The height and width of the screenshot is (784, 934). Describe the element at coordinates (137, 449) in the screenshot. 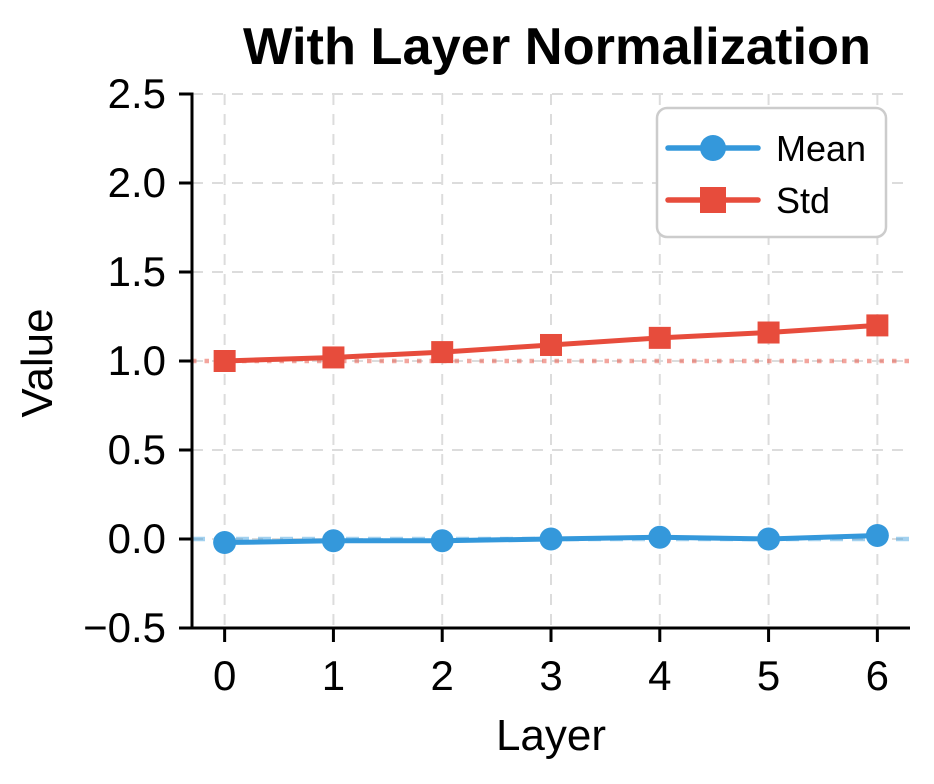

I see `y-tick-label: 0.5` at that location.